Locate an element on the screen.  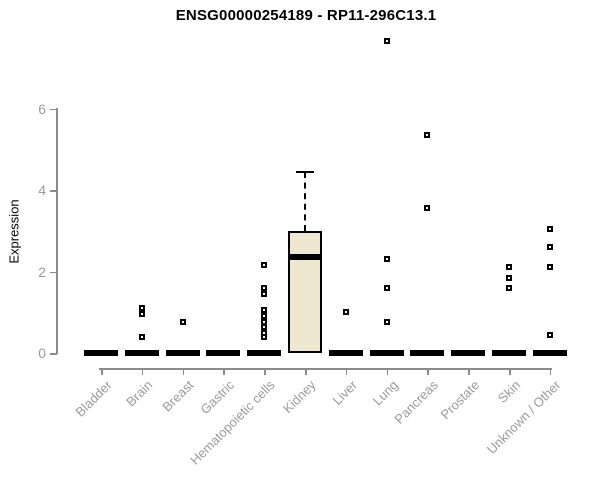
x-tick-label: Pancreas is located at coordinates (416, 402).